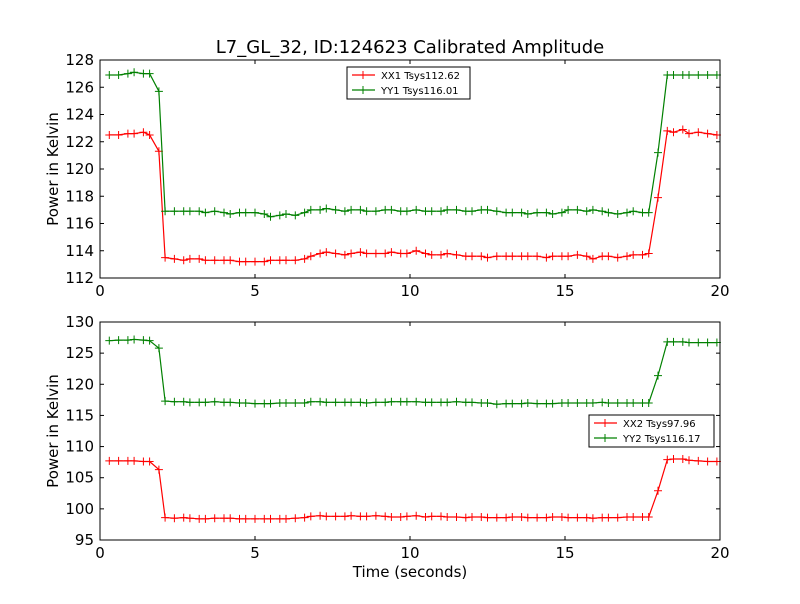  Describe the element at coordinates (719, 553) in the screenshot. I see `x-tick-label: 20` at that location.